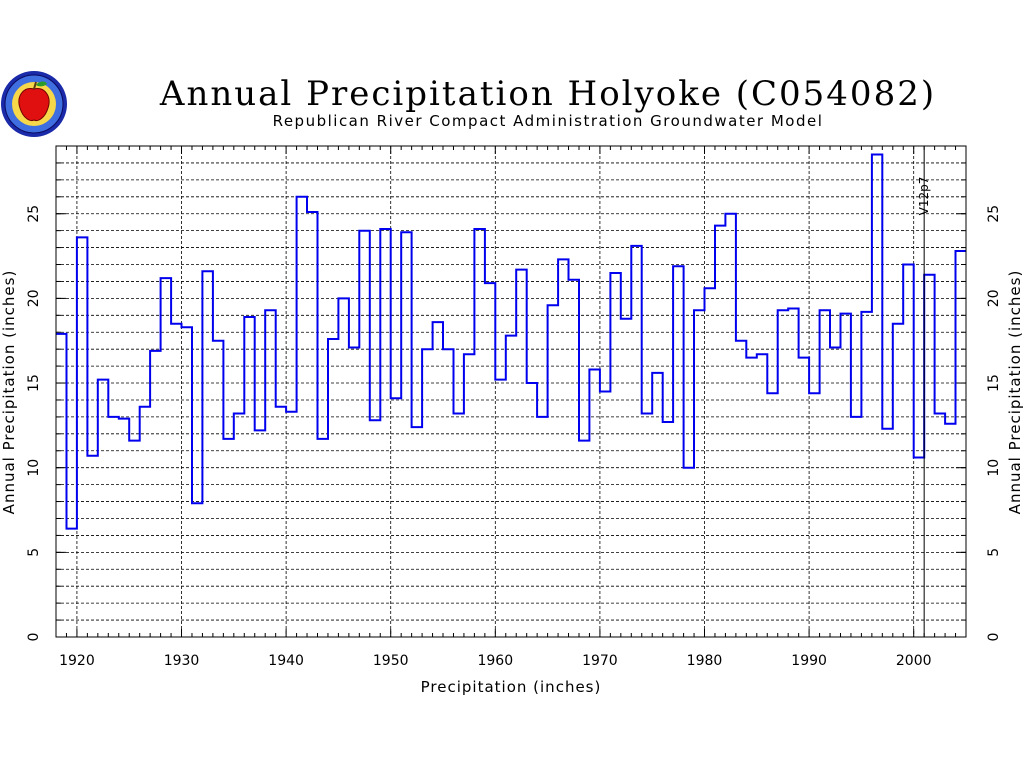 The height and width of the screenshot is (768, 1024). I want to click on x-tick-label: 1980, so click(705, 661).